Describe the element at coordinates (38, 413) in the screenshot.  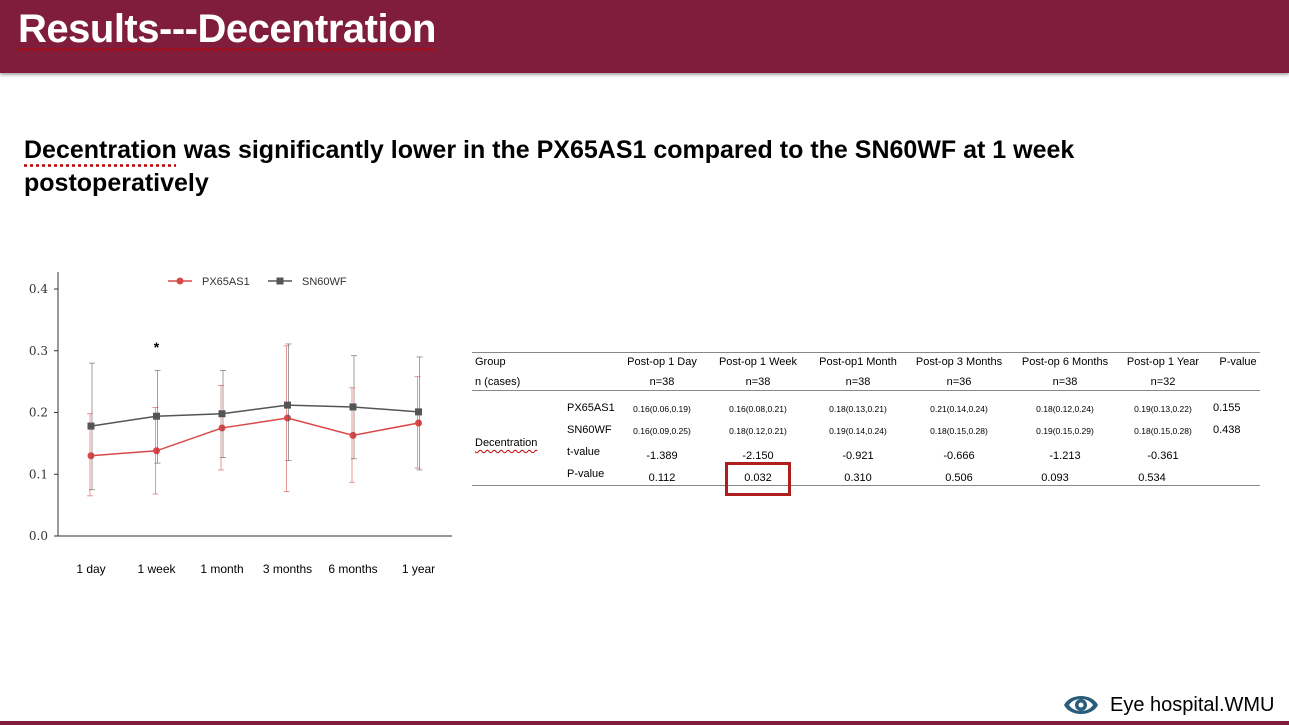
I see `y-tick-label: 0.2` at that location.